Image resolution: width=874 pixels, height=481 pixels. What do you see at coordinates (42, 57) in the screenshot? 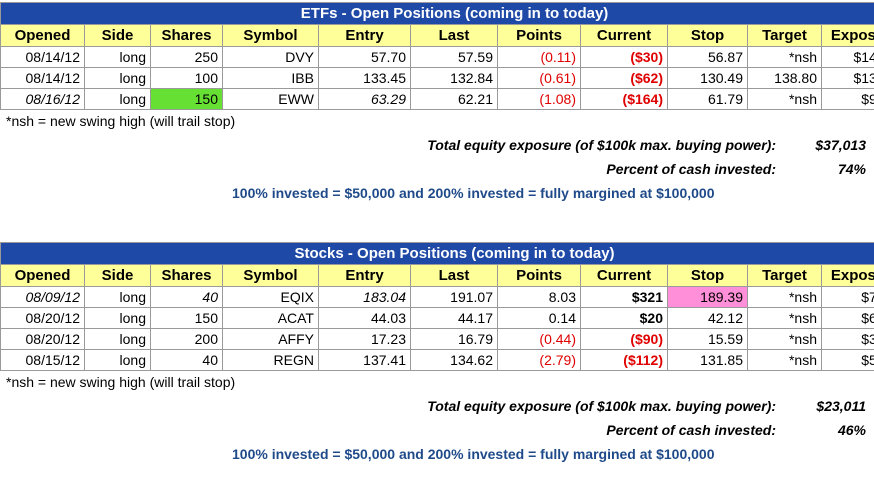
I see `cell-opened: 08/14/12` at bounding box center [42, 57].